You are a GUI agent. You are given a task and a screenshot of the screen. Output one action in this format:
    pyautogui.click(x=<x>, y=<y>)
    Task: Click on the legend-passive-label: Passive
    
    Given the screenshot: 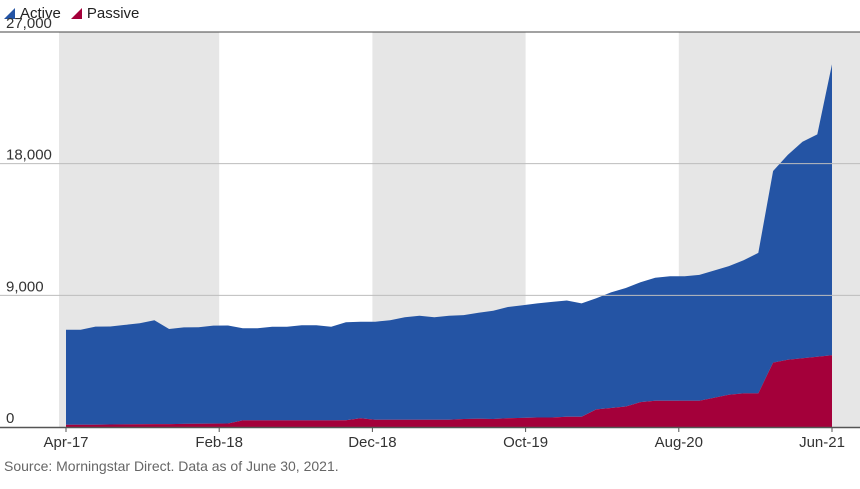 What is the action you would take?
    pyautogui.click(x=113, y=13)
    